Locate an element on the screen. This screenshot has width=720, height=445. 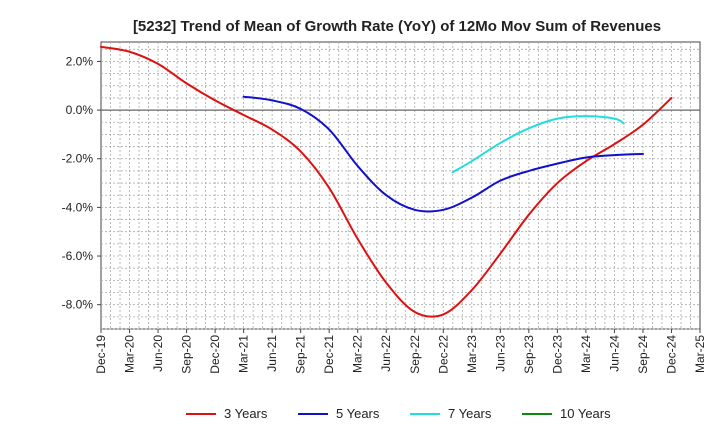
x-tick-label: Sep-24 is located at coordinates (643, 354).